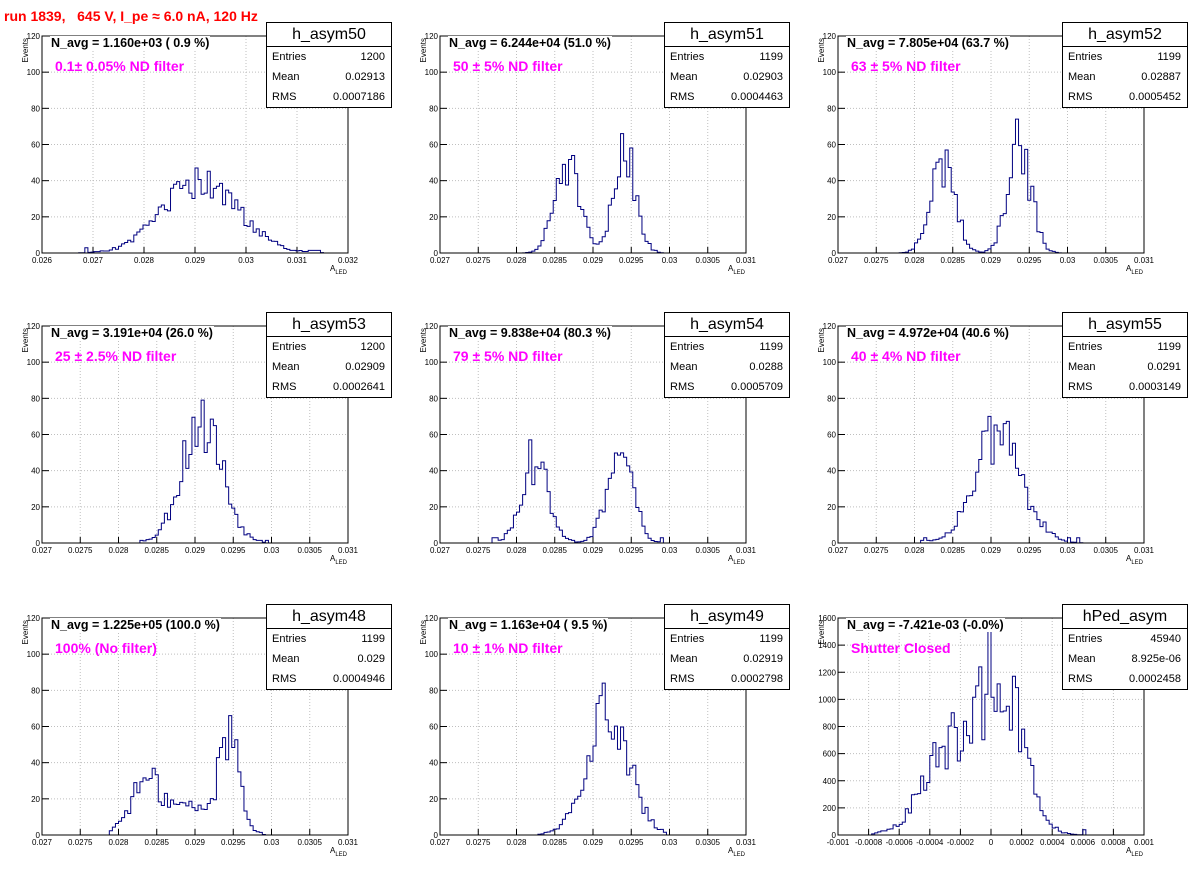 Image resolution: width=1196 pixels, height=872 pixels. I want to click on histogram-name: h_asym55, so click(1125, 325).